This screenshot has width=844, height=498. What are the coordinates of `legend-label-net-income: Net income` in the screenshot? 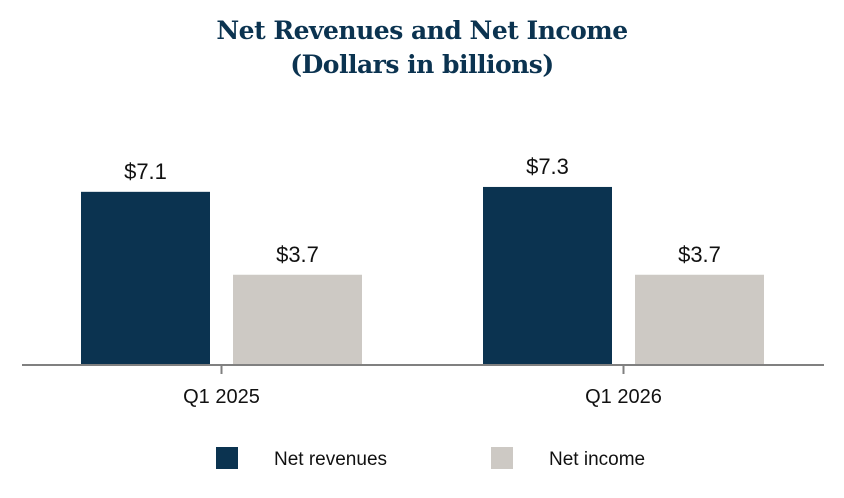 It's located at (597, 459).